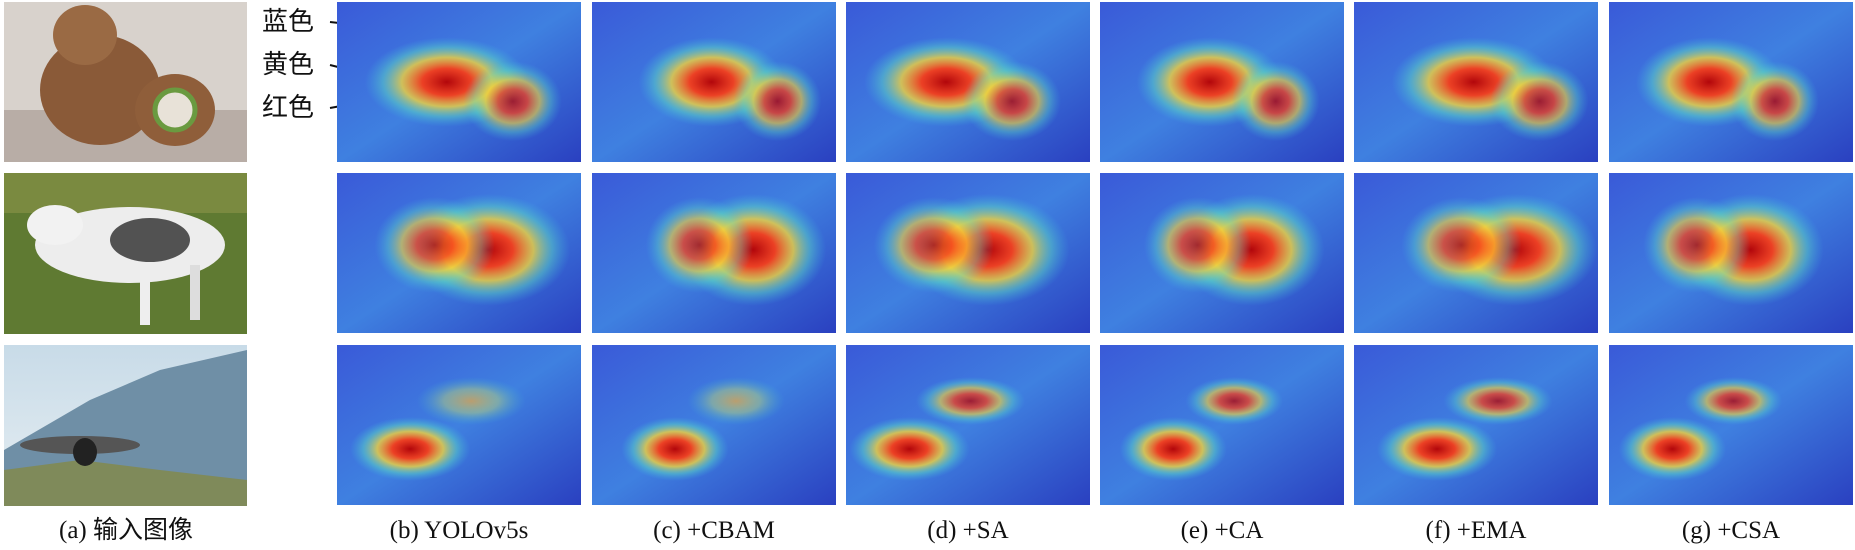 Image resolution: width=1855 pixels, height=550 pixels. I want to click on color-label: 黄色, so click(288, 64).